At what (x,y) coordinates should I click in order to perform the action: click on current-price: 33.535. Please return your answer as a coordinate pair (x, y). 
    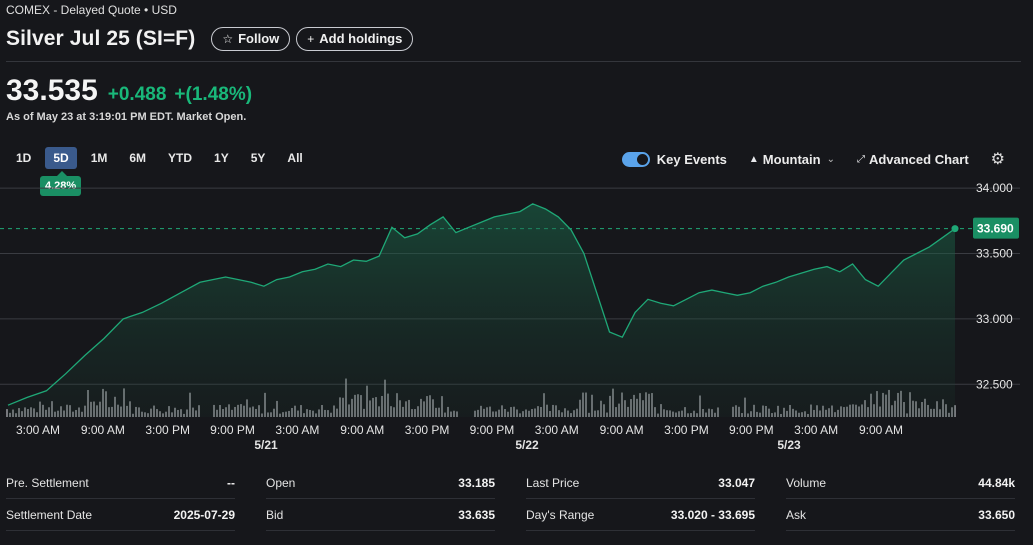
    Looking at the image, I should click on (52, 90).